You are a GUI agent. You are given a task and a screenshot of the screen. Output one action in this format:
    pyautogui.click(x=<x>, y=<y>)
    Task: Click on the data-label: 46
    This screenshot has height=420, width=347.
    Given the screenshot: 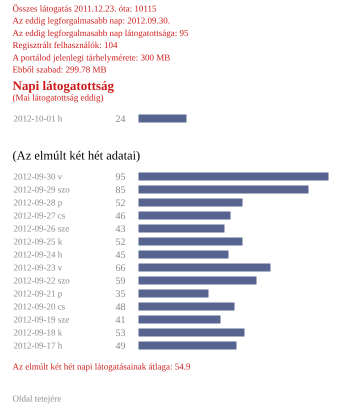 What is the action you would take?
    pyautogui.click(x=121, y=216)
    